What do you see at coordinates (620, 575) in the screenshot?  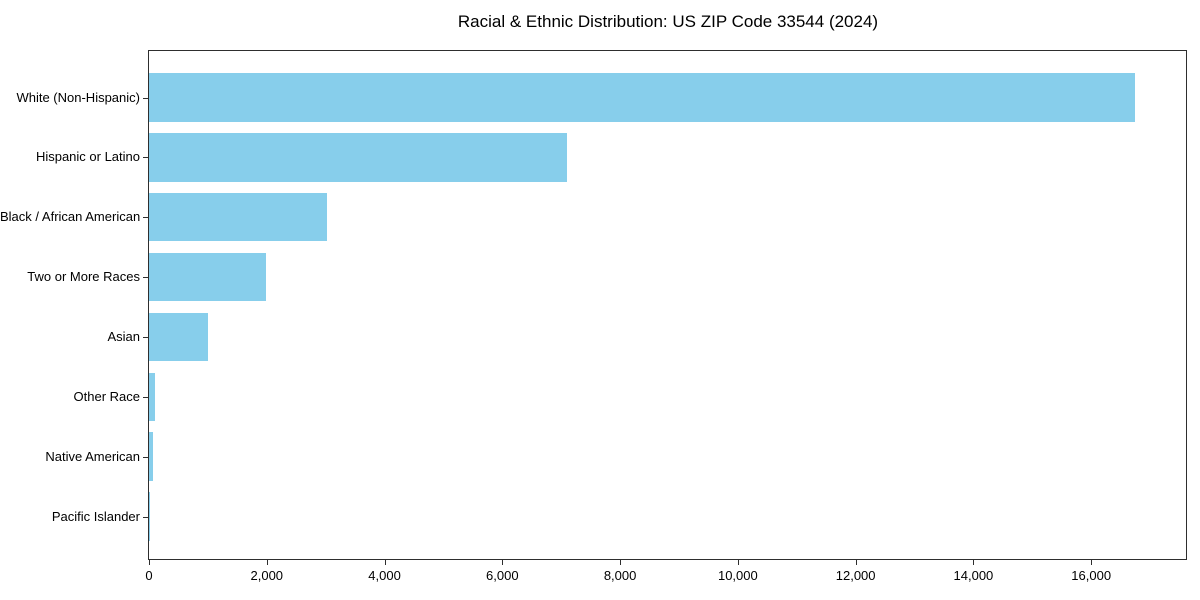 I see `x-tick-label: 8,000` at bounding box center [620, 575].